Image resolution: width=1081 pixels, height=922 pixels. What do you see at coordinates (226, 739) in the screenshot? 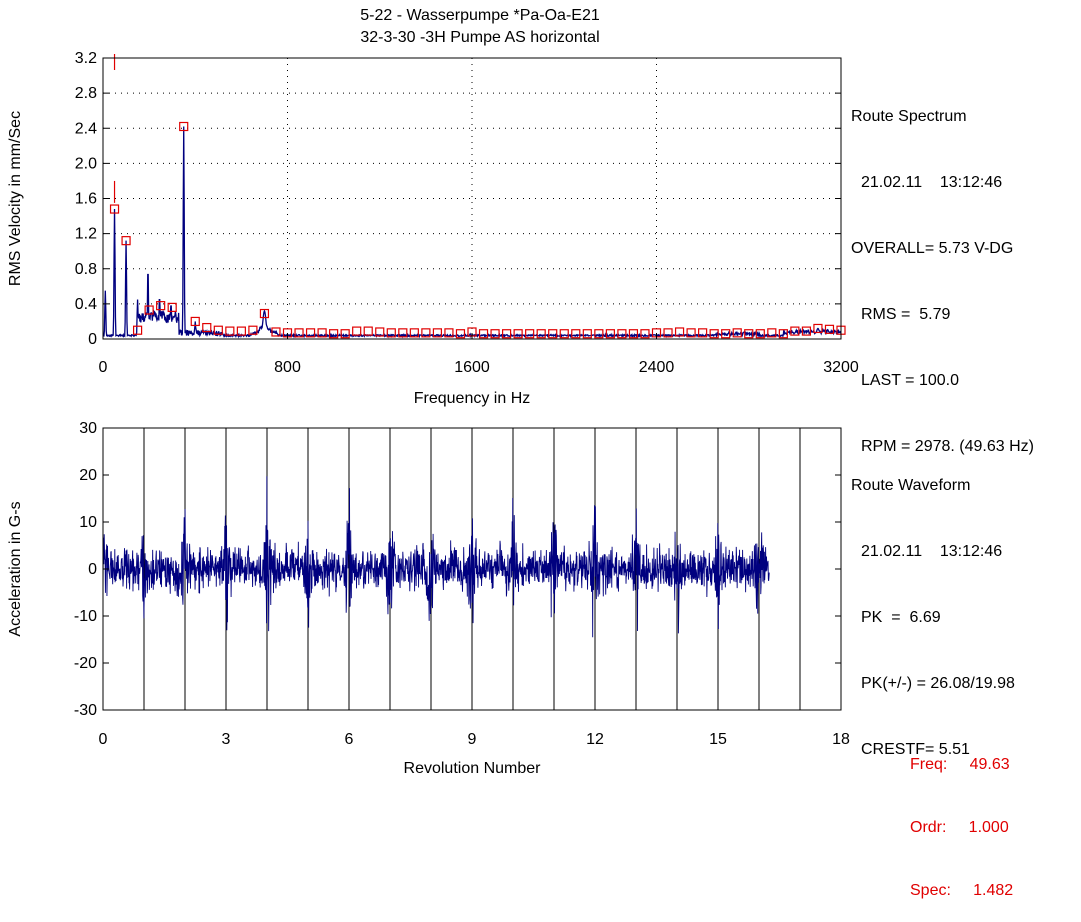
I see `waveform-xtick-label-1: 3` at bounding box center [226, 739].